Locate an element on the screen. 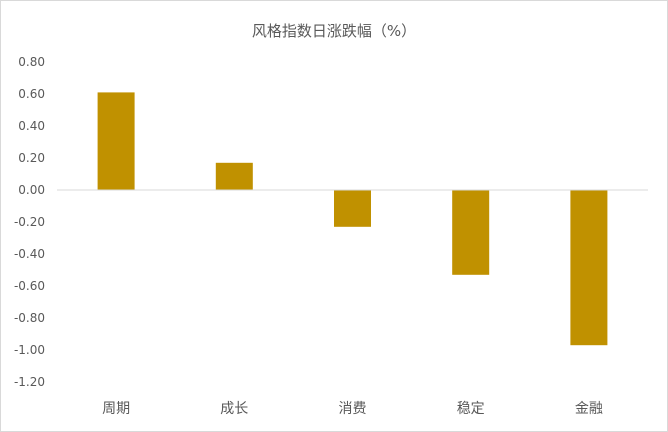 The width and height of the screenshot is (668, 432). y-tick-label: -0.20 is located at coordinates (29, 222).